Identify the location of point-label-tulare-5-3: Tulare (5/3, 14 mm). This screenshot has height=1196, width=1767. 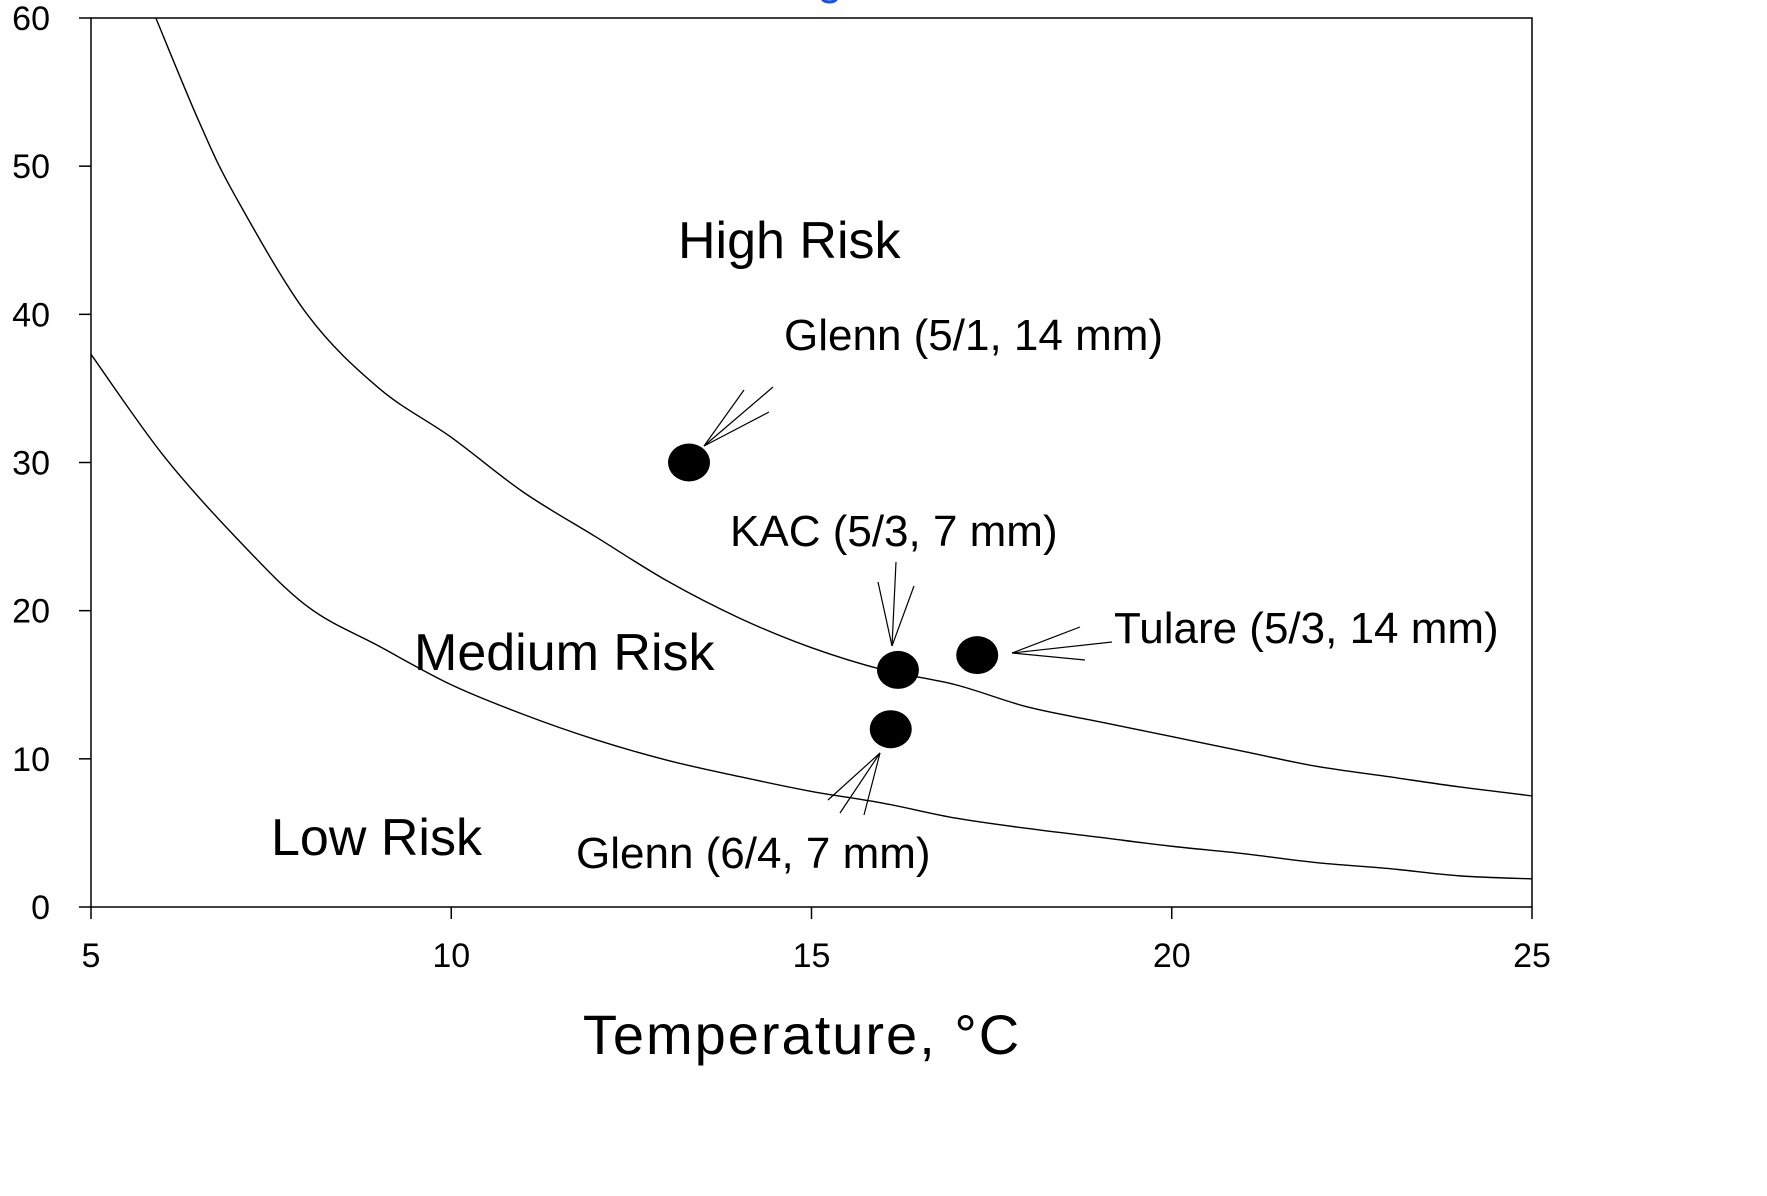
(1306, 628).